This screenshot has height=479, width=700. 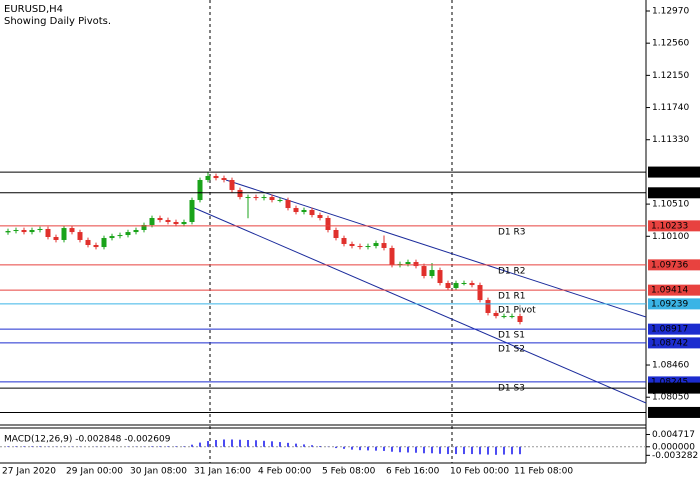 I want to click on level-price-label: 1.08742, so click(x=669, y=343).